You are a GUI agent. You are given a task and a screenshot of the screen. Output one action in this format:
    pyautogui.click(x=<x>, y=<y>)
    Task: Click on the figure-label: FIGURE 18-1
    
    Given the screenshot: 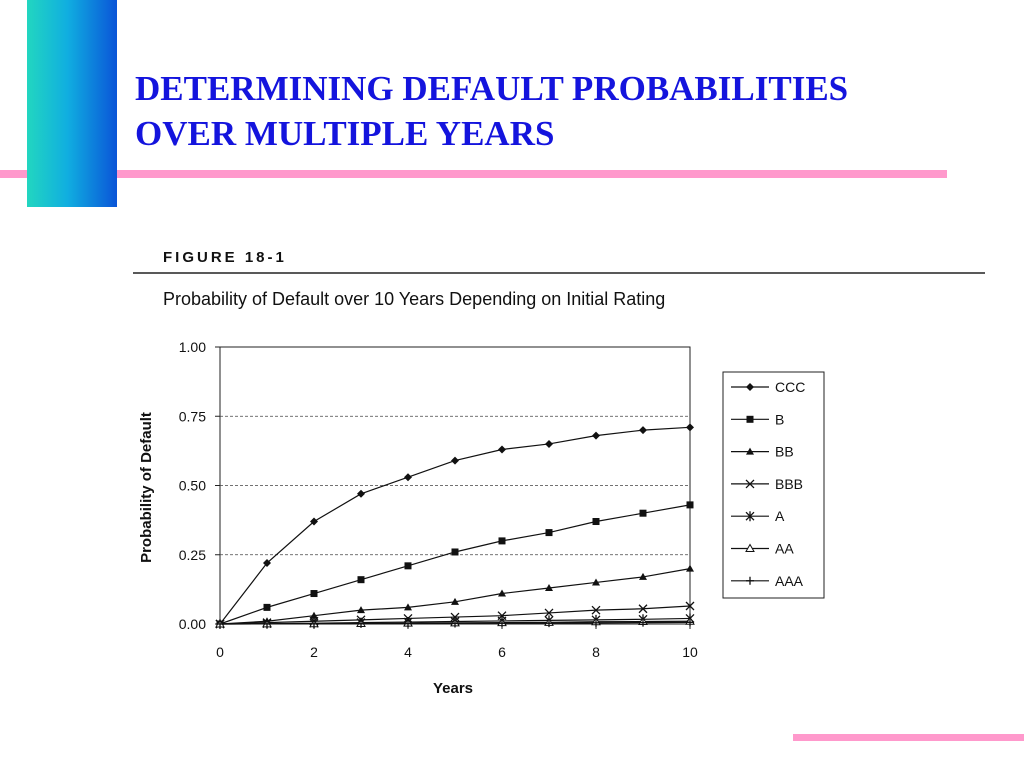 What is the action you would take?
    pyautogui.click(x=225, y=257)
    